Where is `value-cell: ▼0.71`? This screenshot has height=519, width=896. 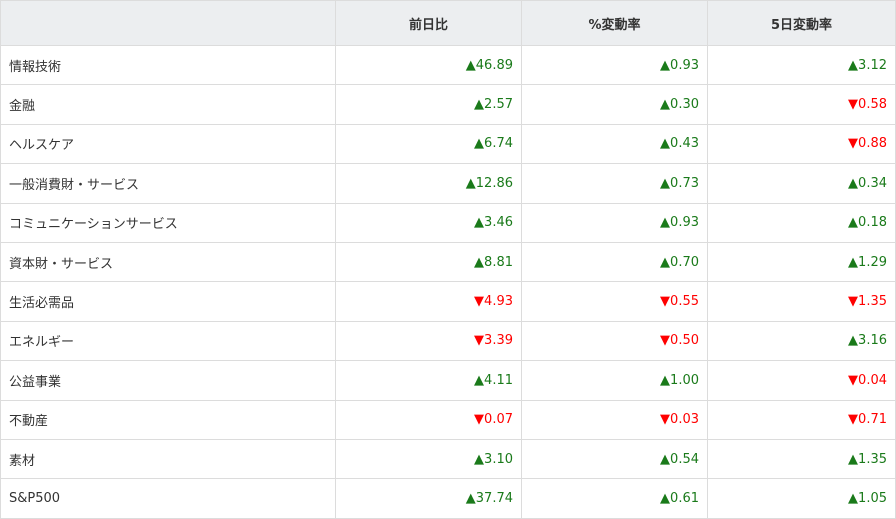 value-cell: ▼0.71 is located at coordinates (801, 419).